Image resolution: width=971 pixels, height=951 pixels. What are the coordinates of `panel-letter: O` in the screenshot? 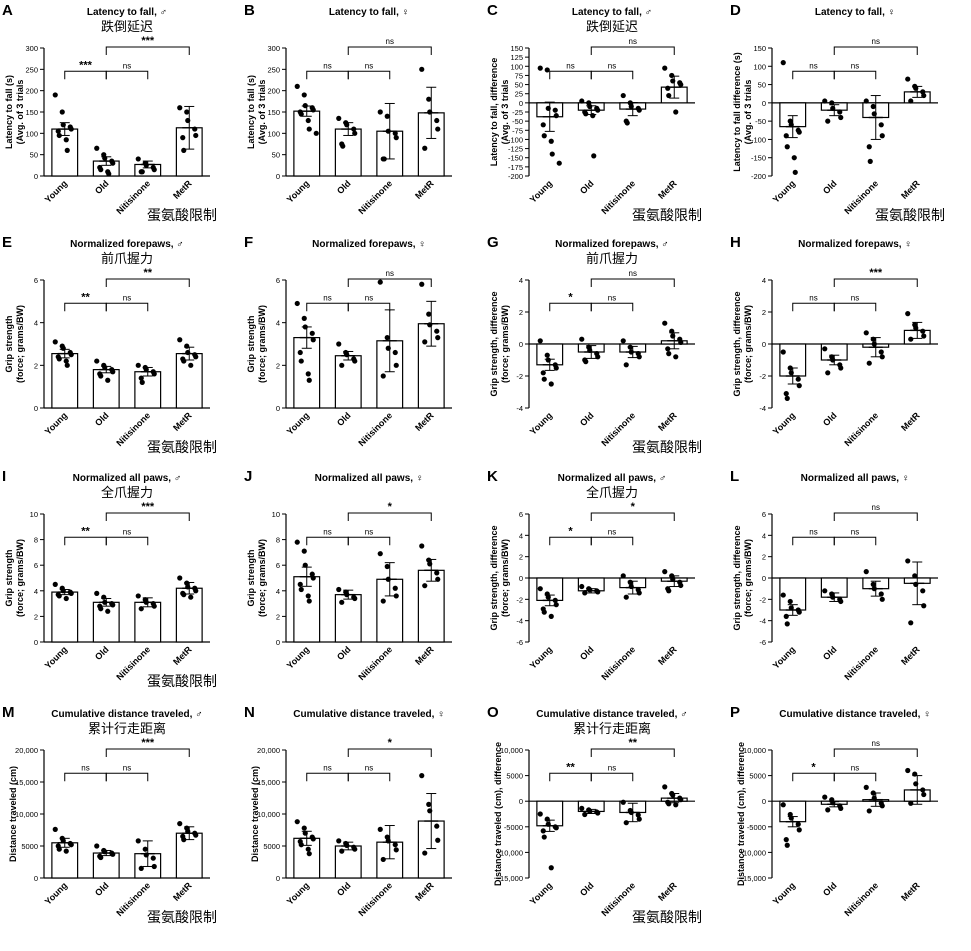 It's located at (493, 712).